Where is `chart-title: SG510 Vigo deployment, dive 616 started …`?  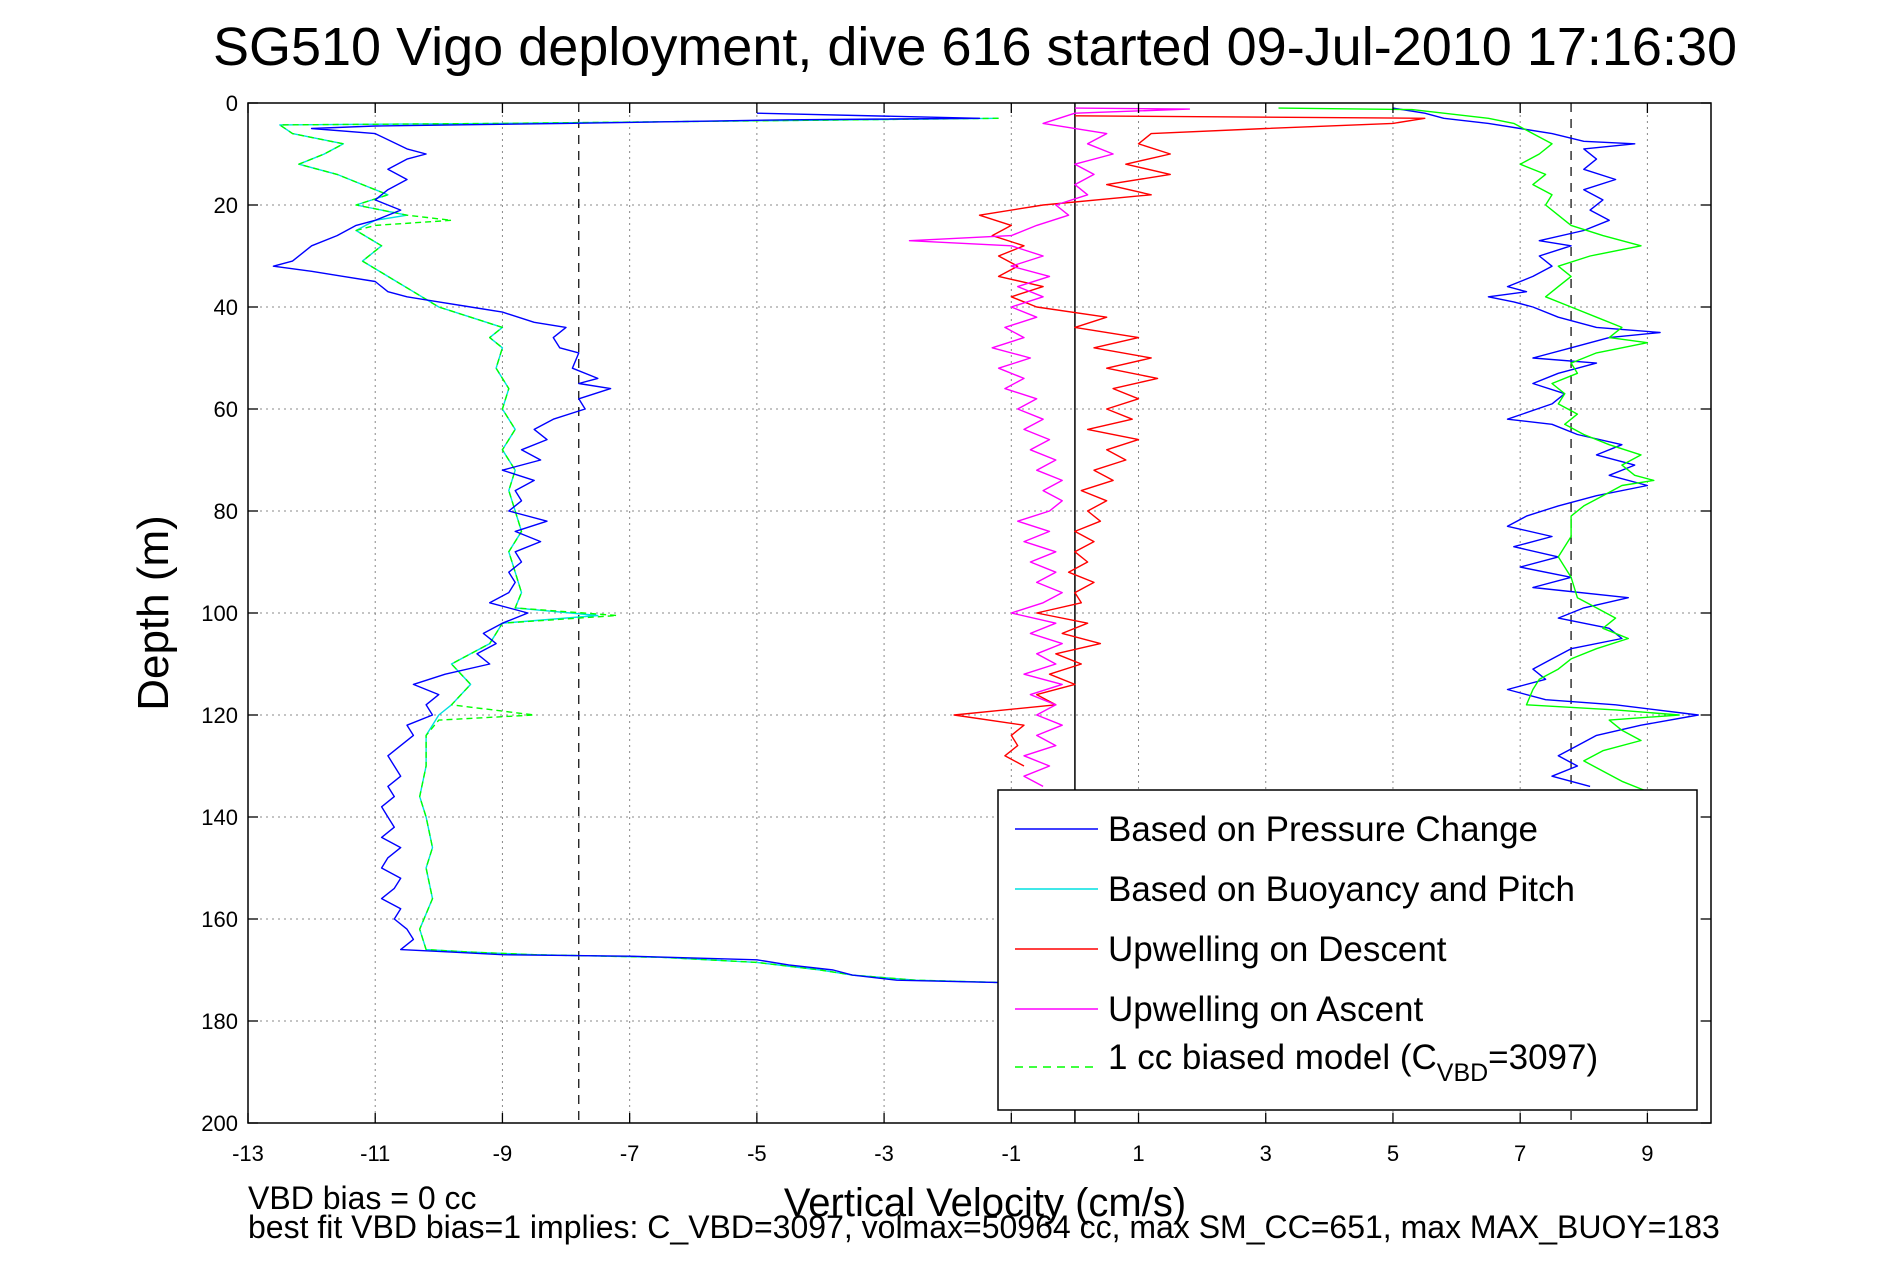 chart-title: SG510 Vigo deployment, dive 616 started … is located at coordinates (975, 47).